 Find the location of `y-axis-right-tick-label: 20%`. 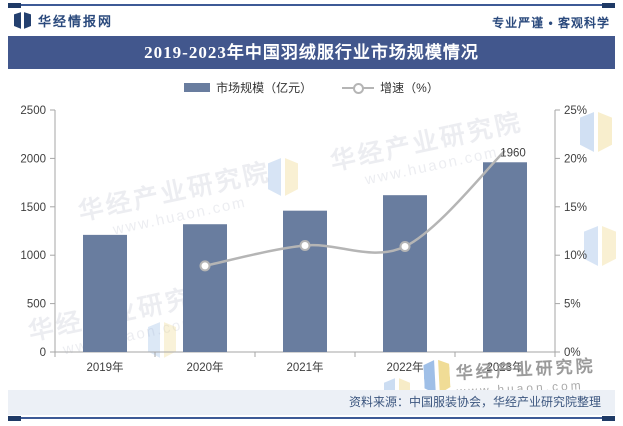

y-axis-right-tick-label: 20% is located at coordinates (575, 159).